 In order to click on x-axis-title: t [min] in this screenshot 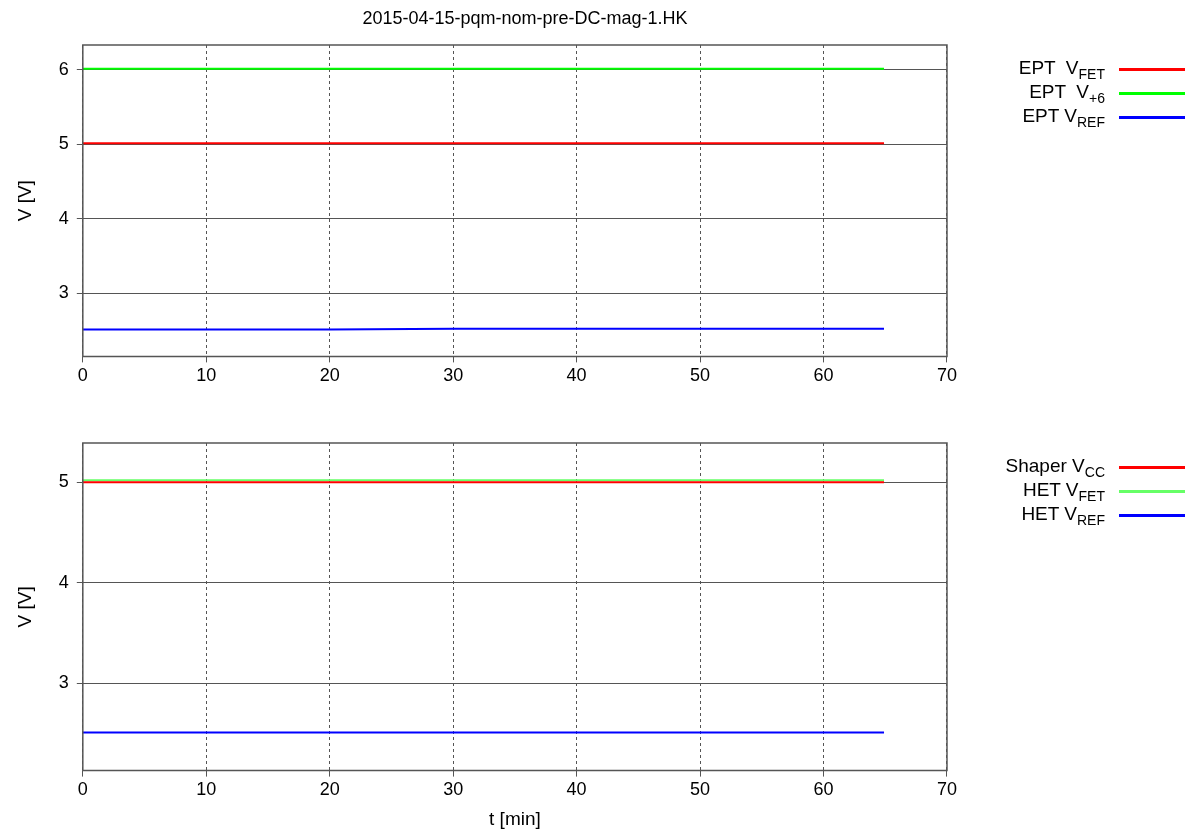, I will do `click(515, 818)`.